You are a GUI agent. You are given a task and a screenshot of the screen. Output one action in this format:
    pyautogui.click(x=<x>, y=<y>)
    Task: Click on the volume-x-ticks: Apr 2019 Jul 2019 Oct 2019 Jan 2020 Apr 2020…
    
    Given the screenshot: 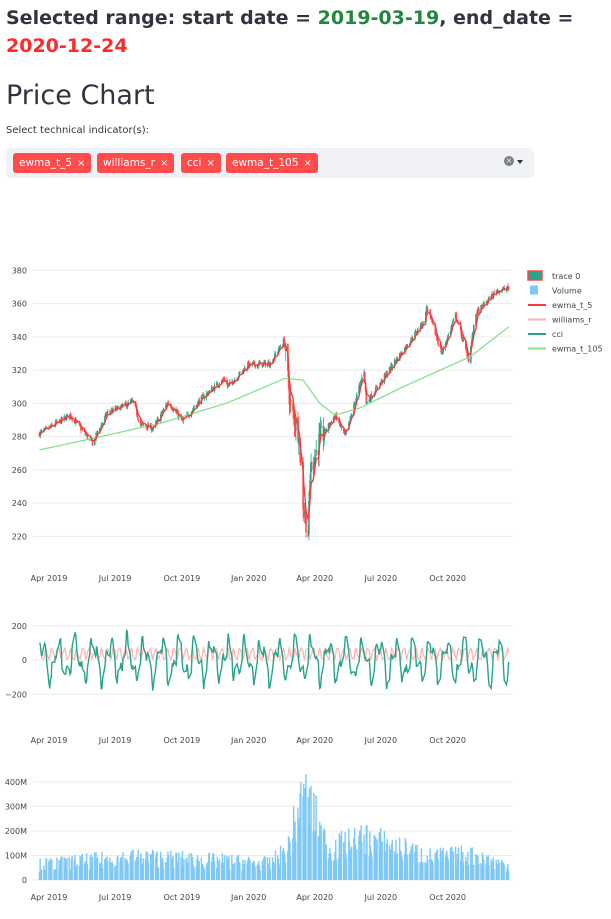 What is the action you would take?
    pyautogui.click(x=248, y=897)
    